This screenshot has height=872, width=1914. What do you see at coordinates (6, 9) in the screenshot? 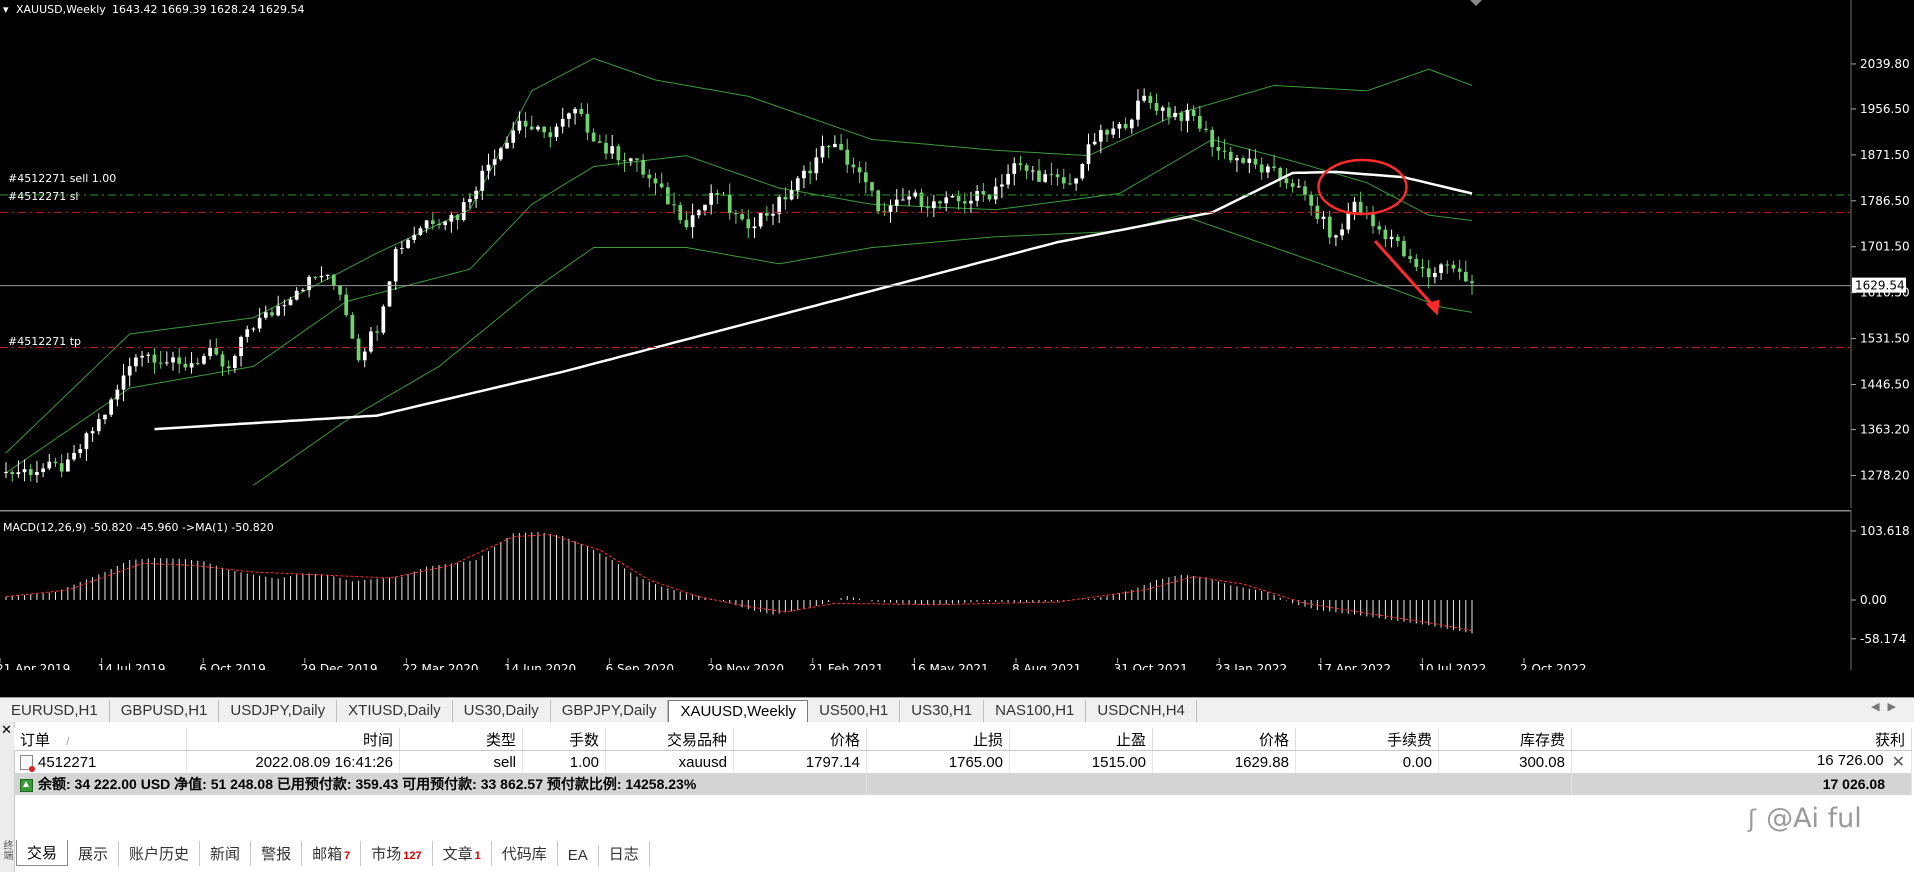
I see `chart-menu-icon: ▾` at bounding box center [6, 9].